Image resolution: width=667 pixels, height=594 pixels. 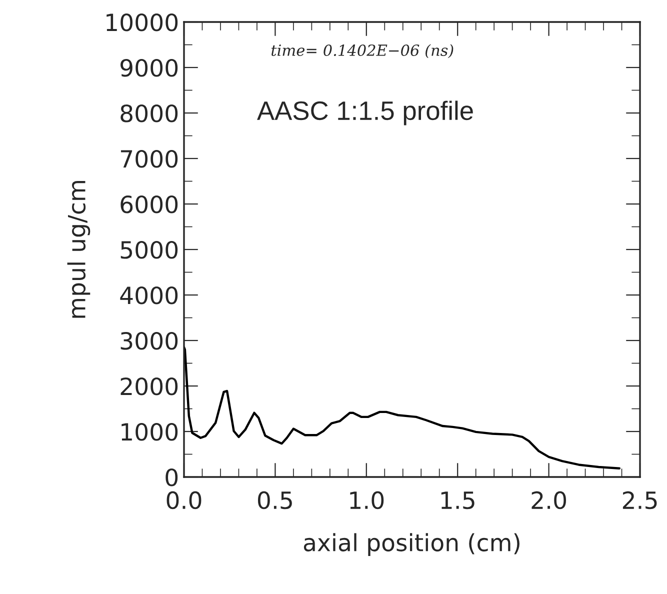 What do you see at coordinates (549, 500) in the screenshot?
I see `x-tick-label: 2.0` at bounding box center [549, 500].